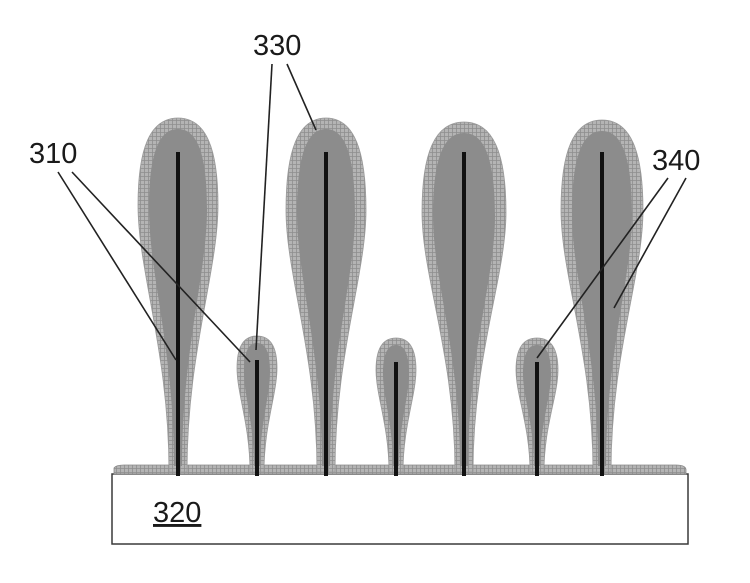  I want to click on label-inner-coating: 330, so click(277, 46).